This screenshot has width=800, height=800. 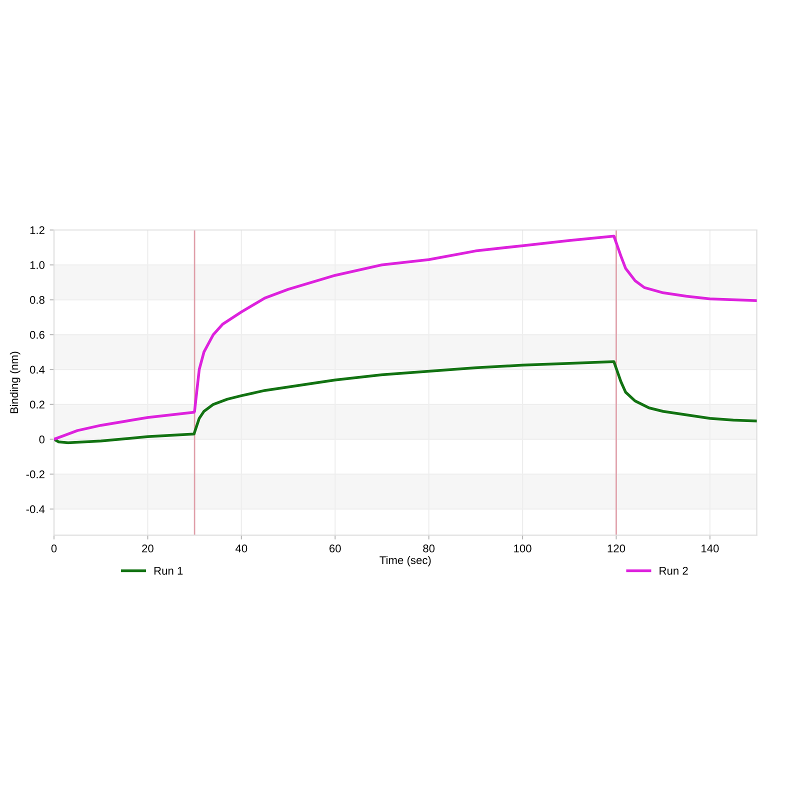 I want to click on y-tick-label: 0.6, so click(x=37, y=334).